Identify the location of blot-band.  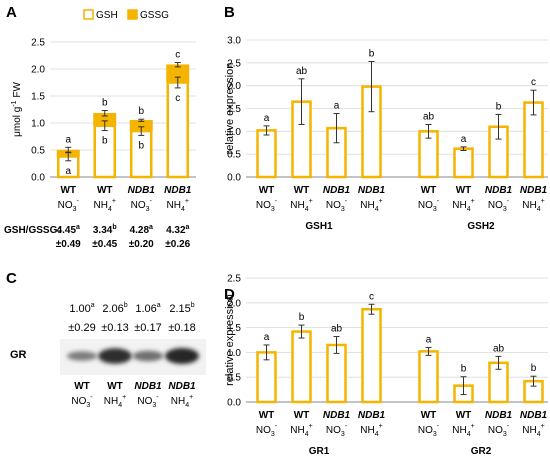
(115, 356).